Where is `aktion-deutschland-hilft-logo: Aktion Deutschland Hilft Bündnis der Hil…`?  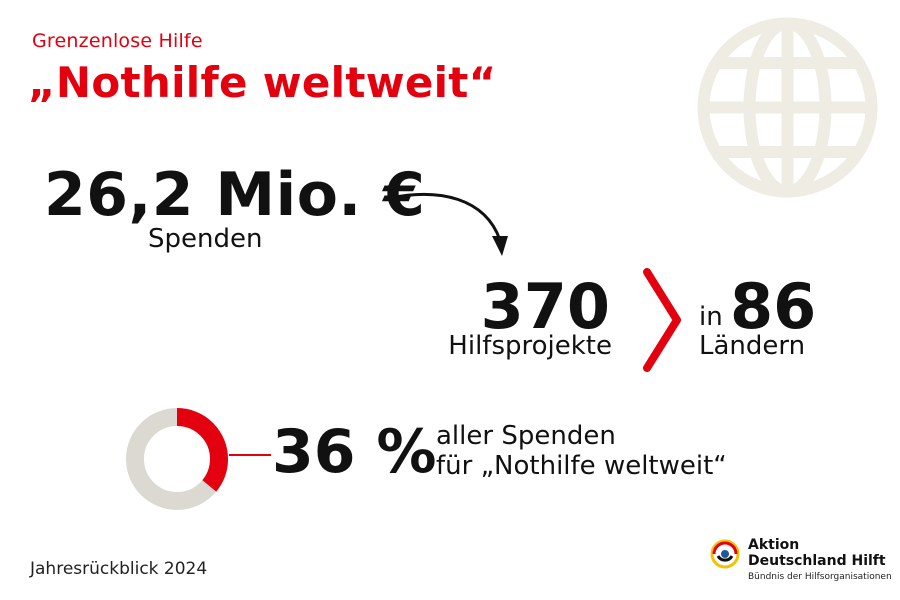 aktion-deutschland-hilft-logo: Aktion Deutschland Hilft Bündnis der Hil… is located at coordinates (801, 562).